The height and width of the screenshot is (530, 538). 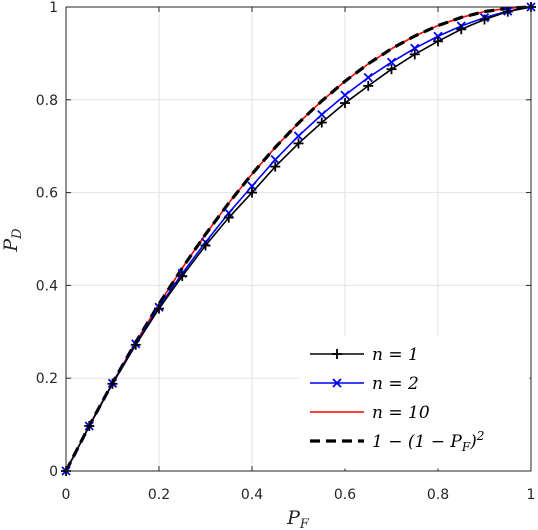 I want to click on y-tick-label: 0.2, so click(x=47, y=379).